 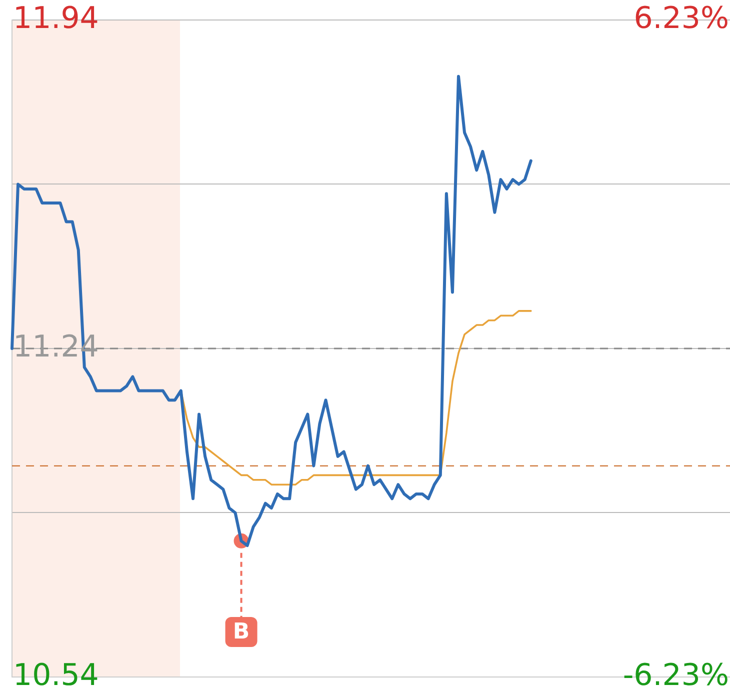 What do you see at coordinates (241, 632) in the screenshot?
I see `annotation: B` at bounding box center [241, 632].